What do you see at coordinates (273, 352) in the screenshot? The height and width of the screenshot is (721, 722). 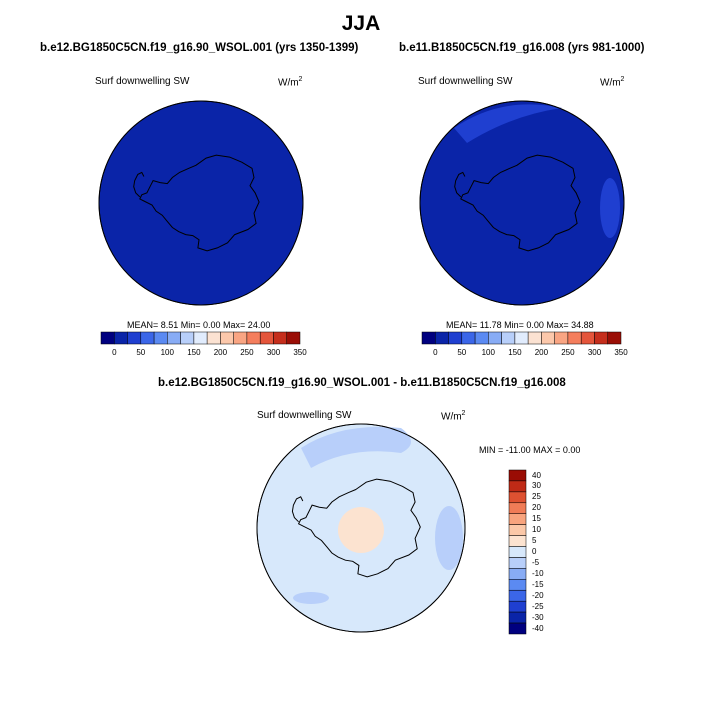 I see `colorbar-1-tick-label: 300` at bounding box center [273, 352].